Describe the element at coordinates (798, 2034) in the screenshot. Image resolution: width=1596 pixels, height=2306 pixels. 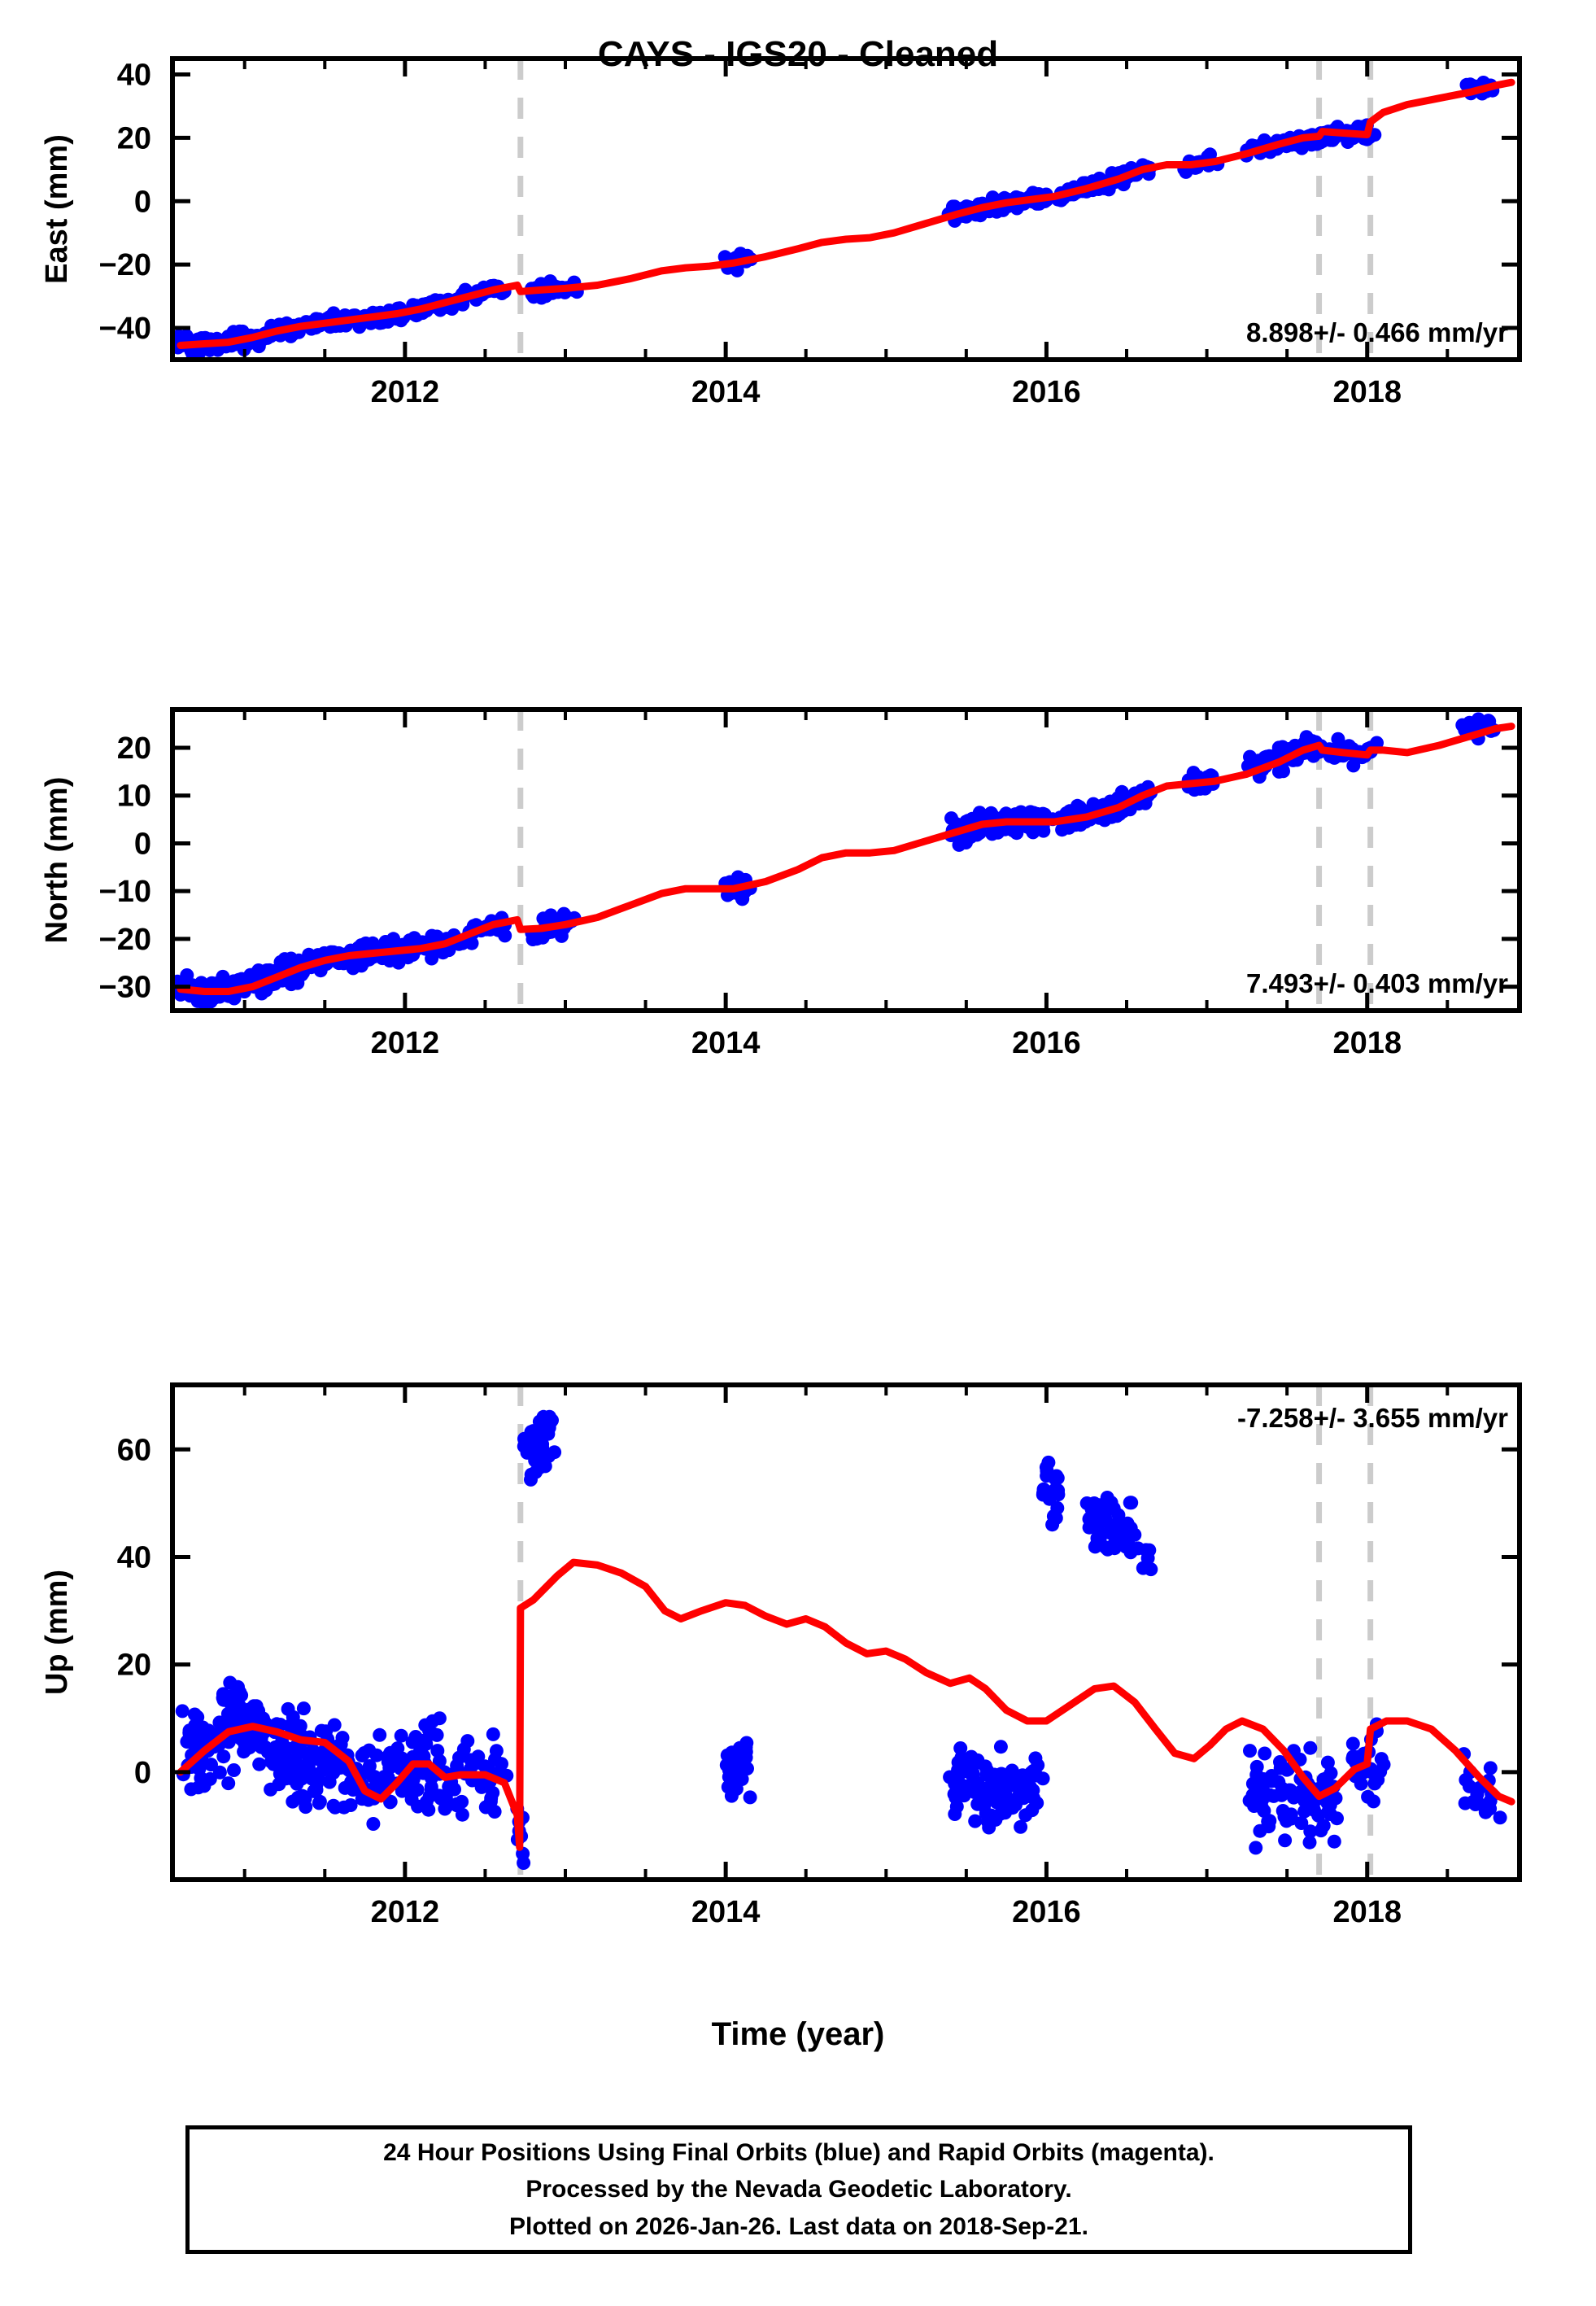
I see `x-axis-title: Time (year)` at that location.